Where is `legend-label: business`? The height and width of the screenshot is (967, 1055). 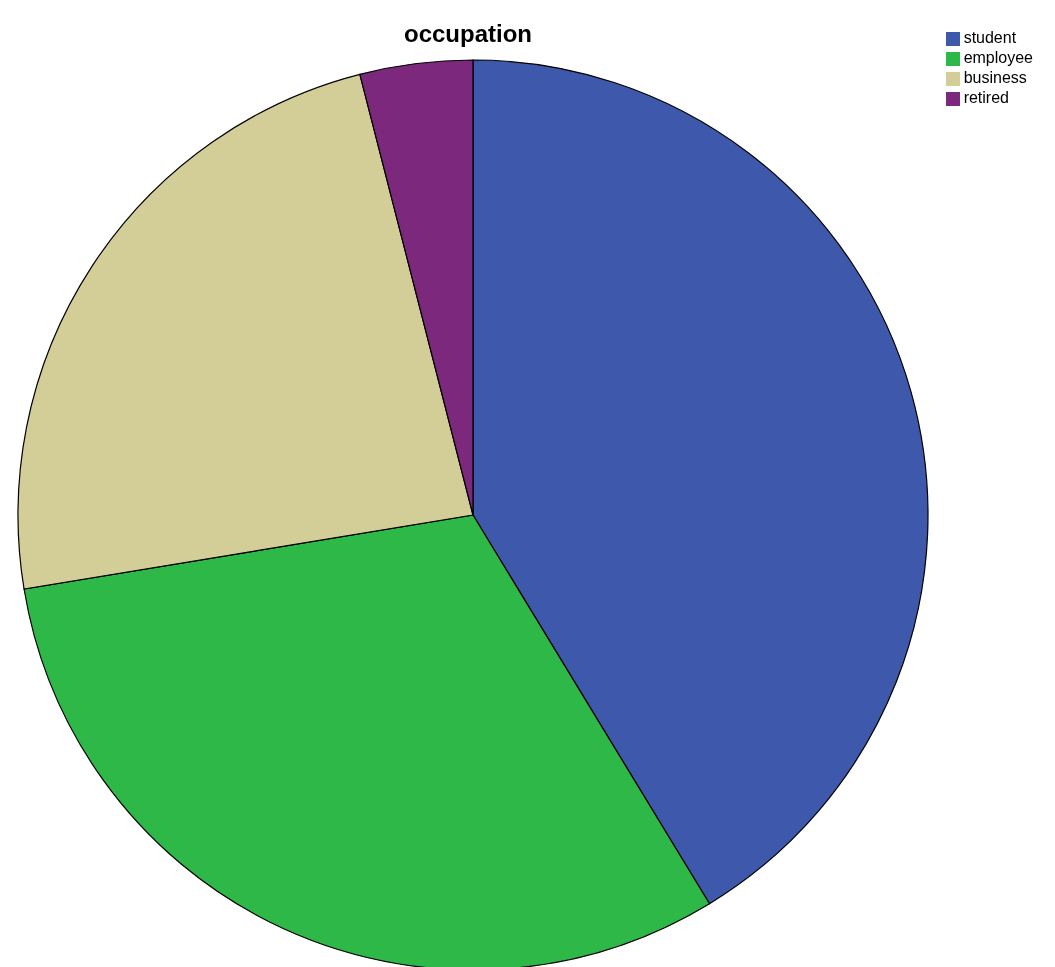 legend-label: business is located at coordinates (995, 77).